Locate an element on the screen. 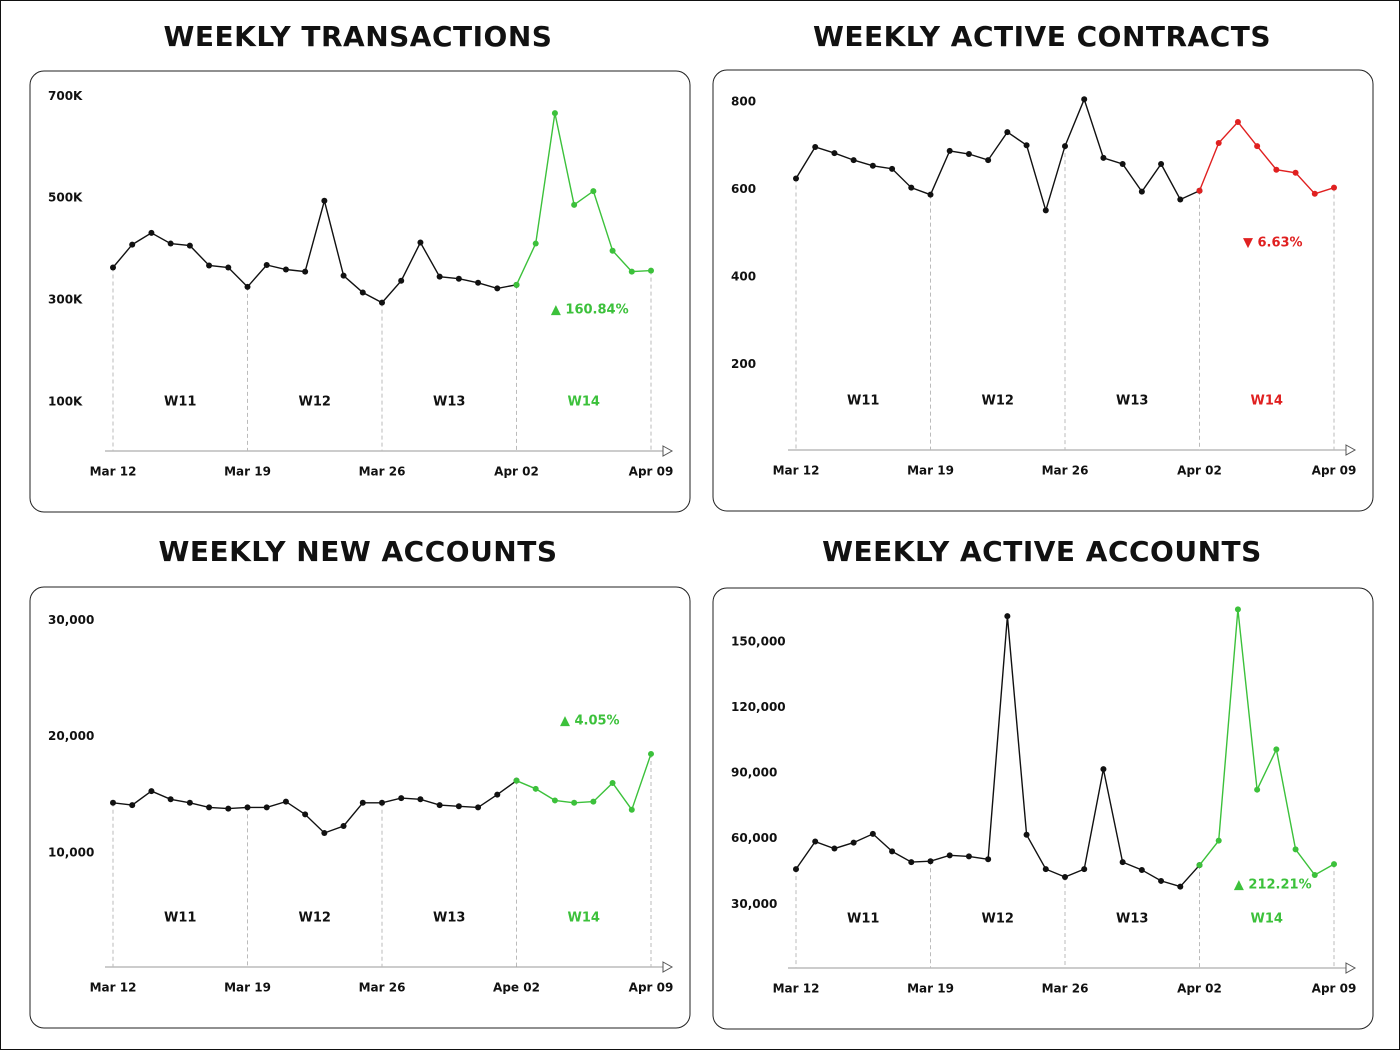 The height and width of the screenshot is (1050, 1400). x-tick-label: Ape 02 is located at coordinates (516, 988).